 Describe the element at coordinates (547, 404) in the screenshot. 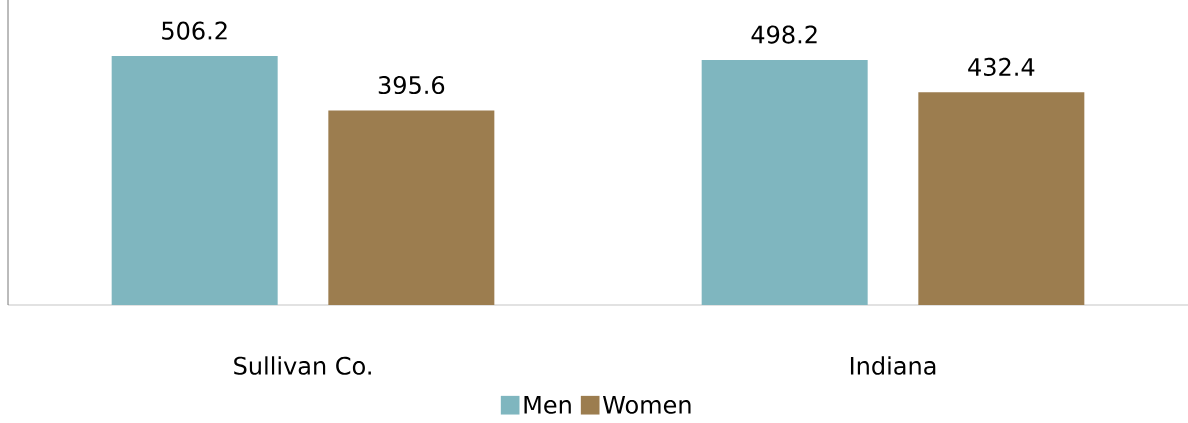

I see `legend-label: Men` at that location.